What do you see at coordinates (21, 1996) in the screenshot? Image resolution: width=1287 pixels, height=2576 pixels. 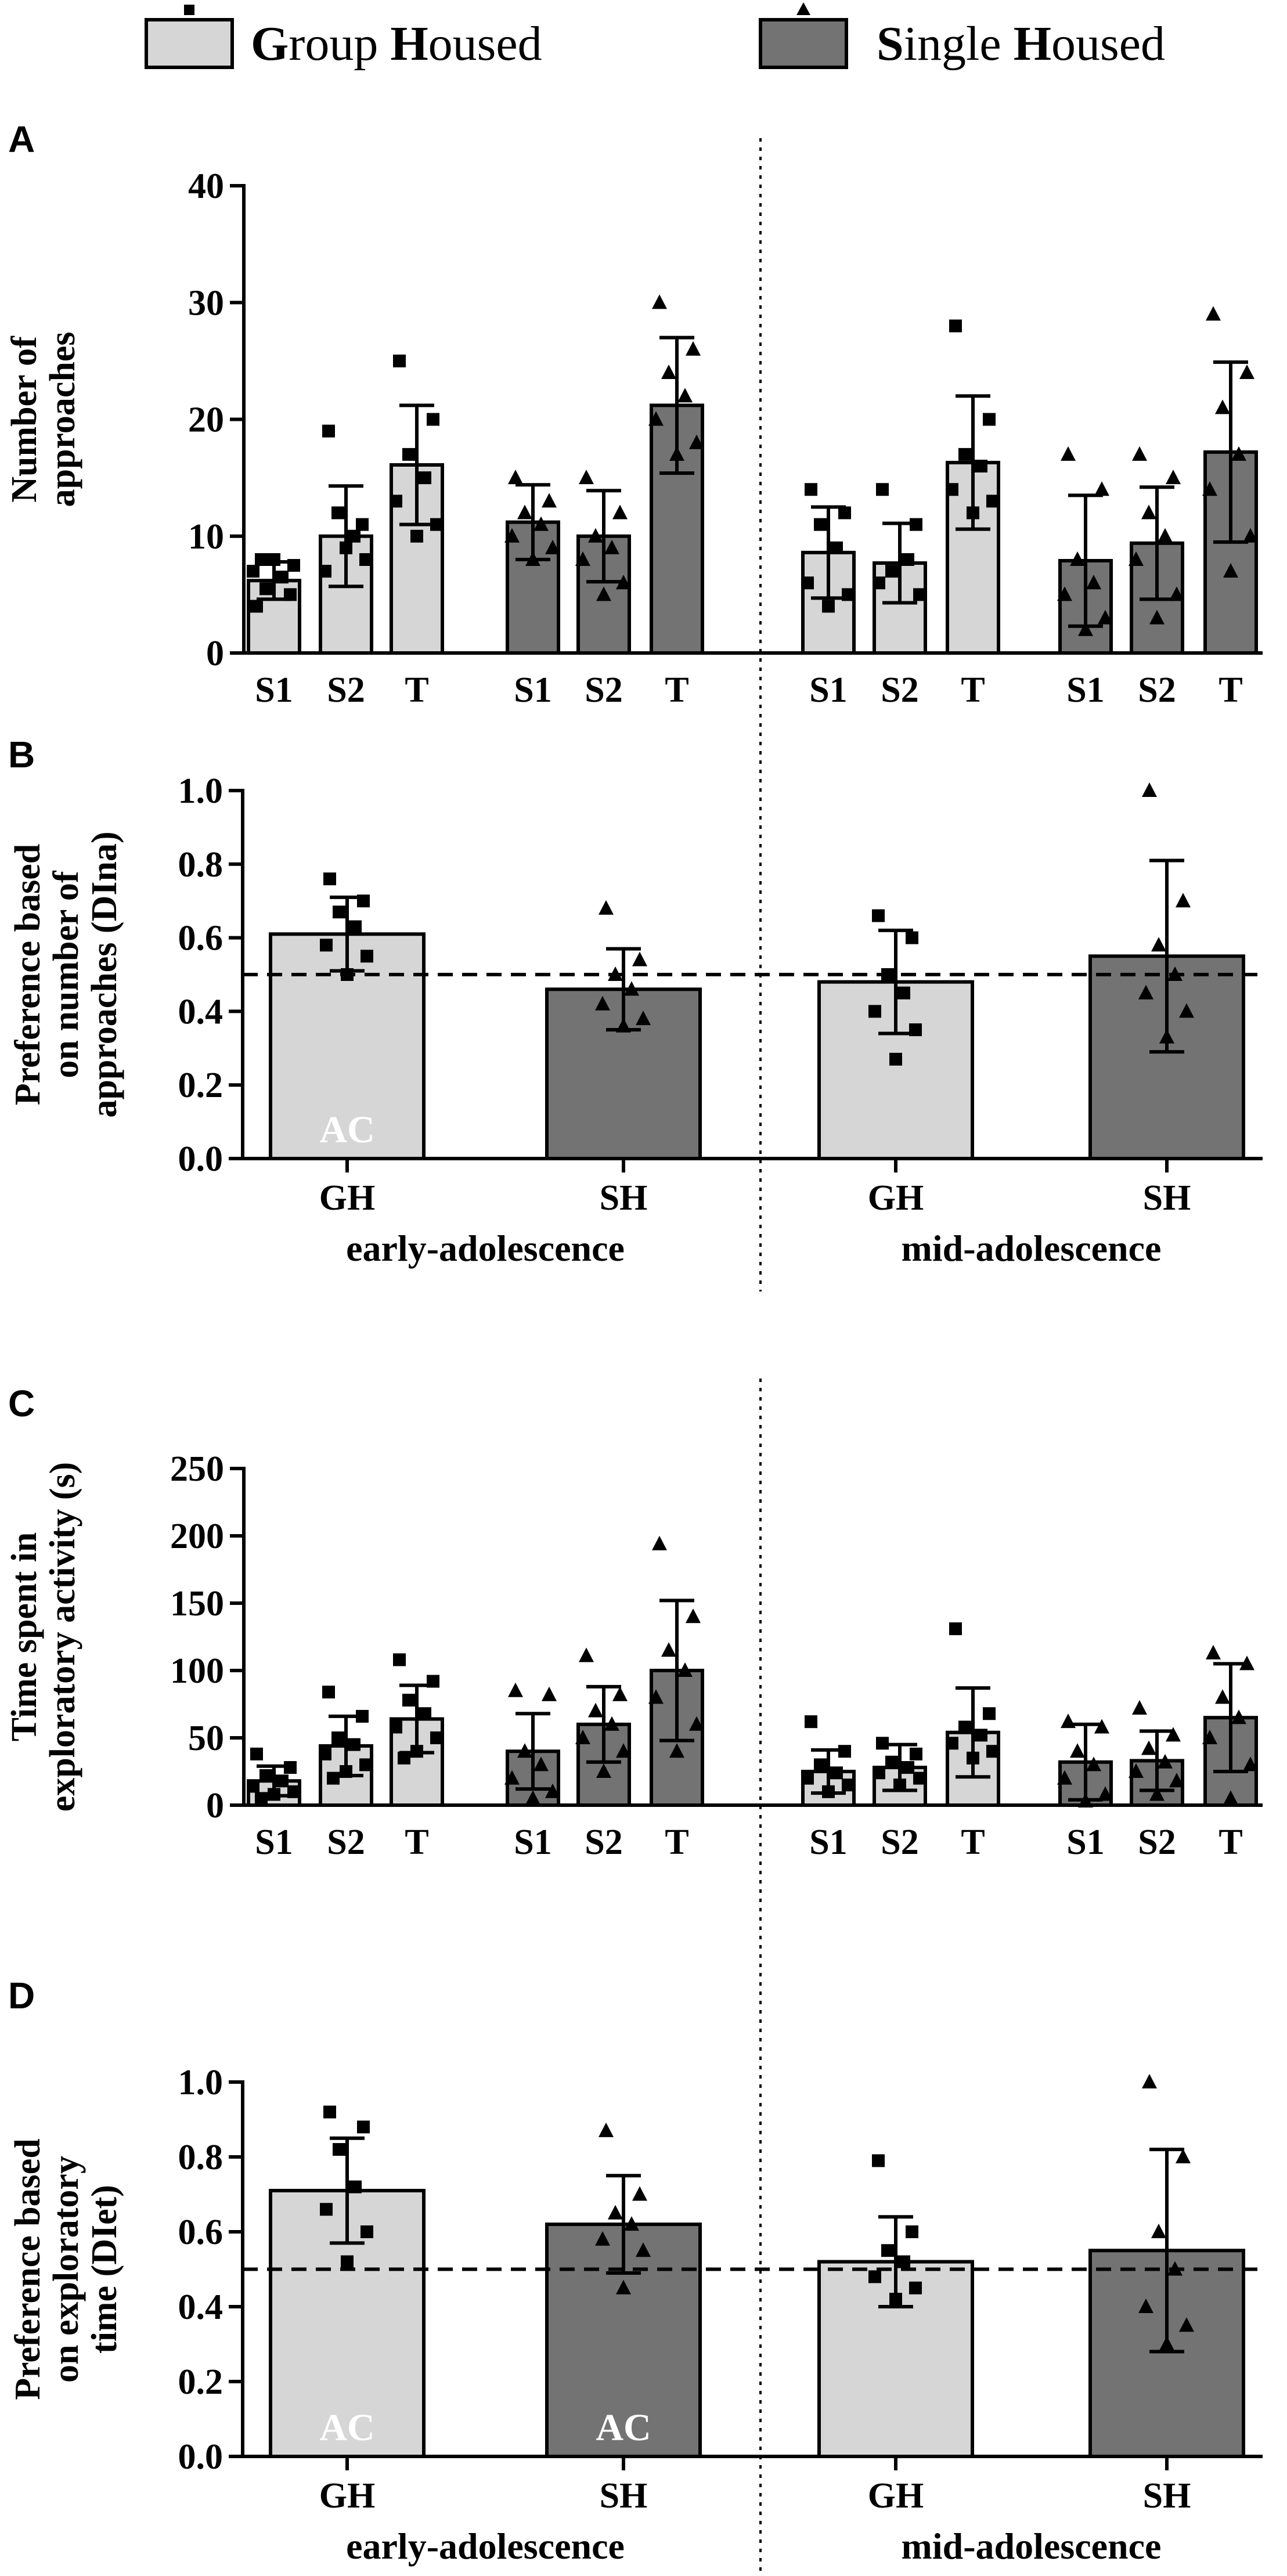 I see `panel-label-d: D` at bounding box center [21, 1996].